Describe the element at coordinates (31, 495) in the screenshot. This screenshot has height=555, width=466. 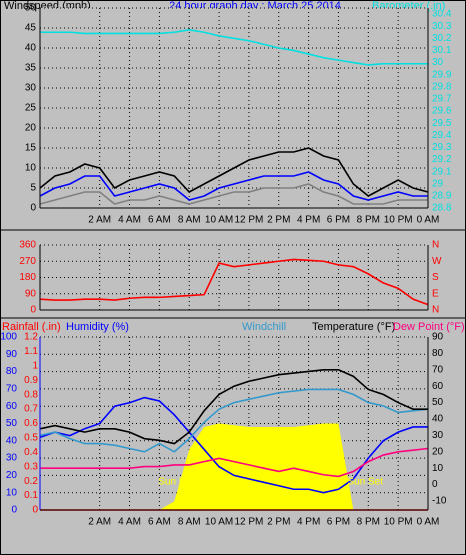
I see `y3-tick-label: 0.1` at that location.